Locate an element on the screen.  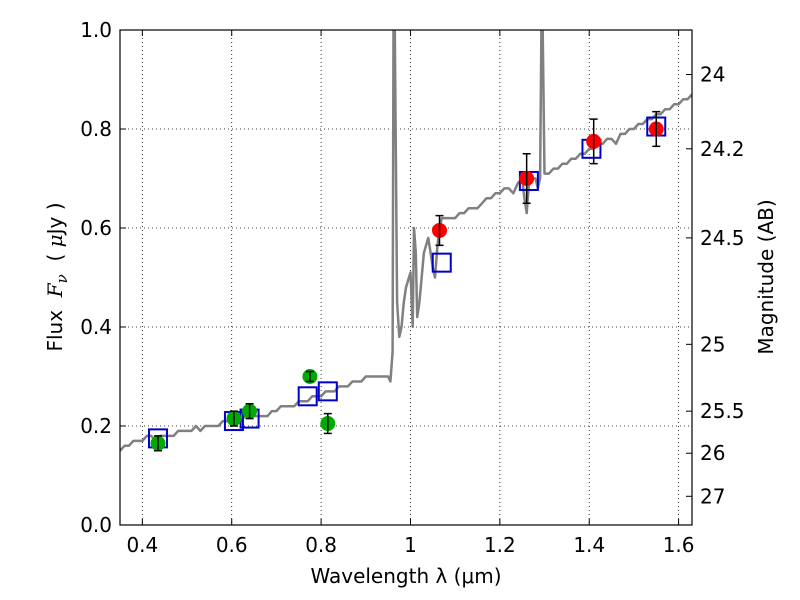
right-axis-label: Magnitude (AB) is located at coordinates (766, 276).